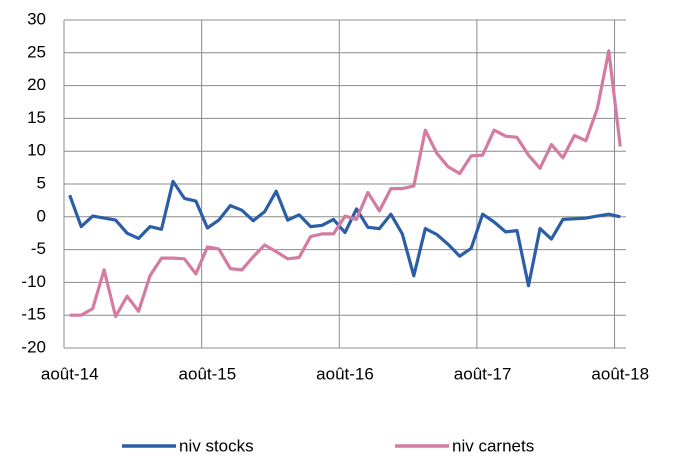 This screenshot has width=676, height=459. What do you see at coordinates (208, 373) in the screenshot?
I see `x-tick-label: août-15` at bounding box center [208, 373].